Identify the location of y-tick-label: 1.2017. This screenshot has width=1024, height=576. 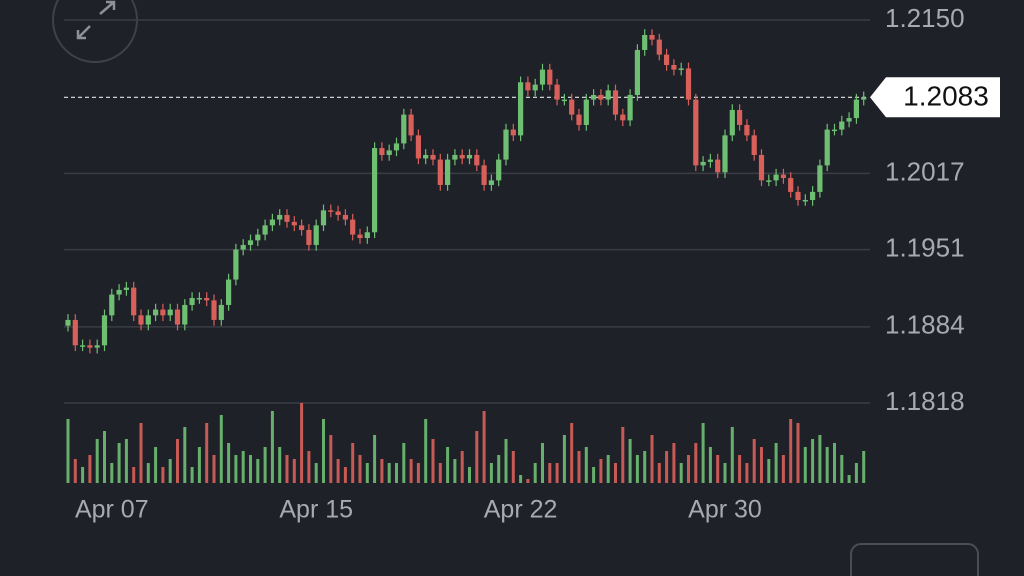
(925, 171).